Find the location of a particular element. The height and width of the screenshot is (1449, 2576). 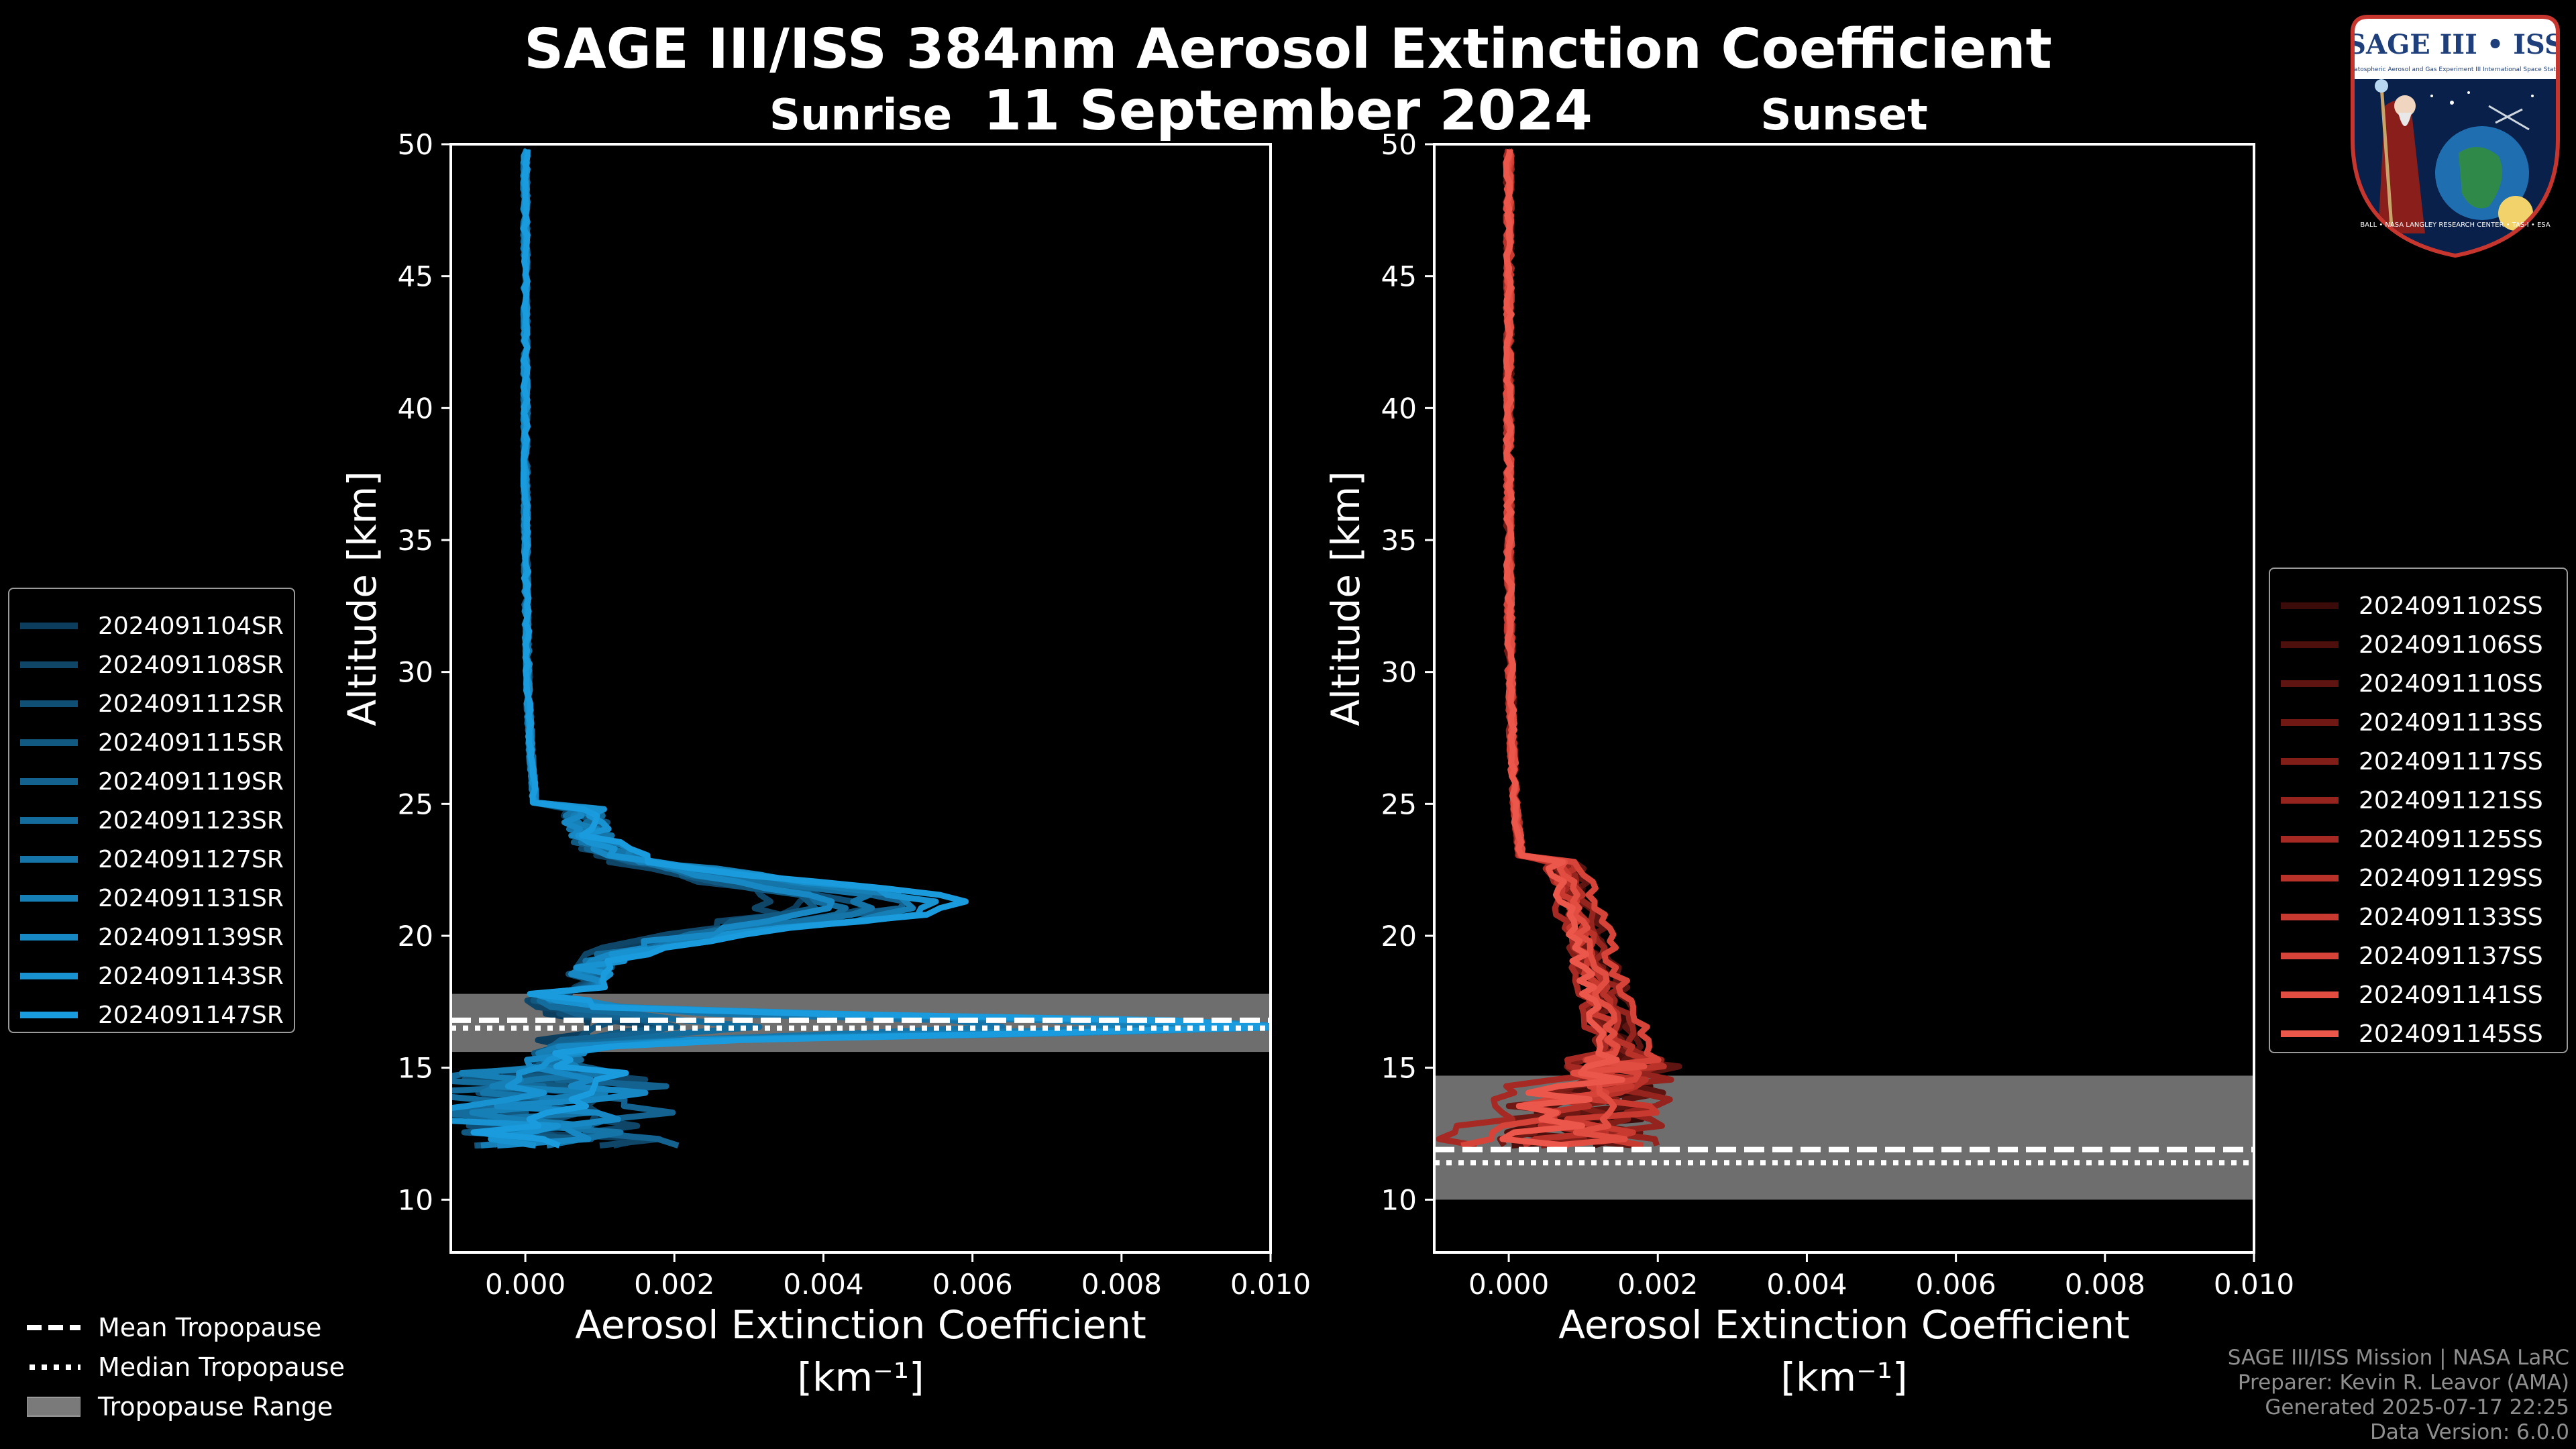

sunset-ylabel: Altitude [km] is located at coordinates (1345, 598).